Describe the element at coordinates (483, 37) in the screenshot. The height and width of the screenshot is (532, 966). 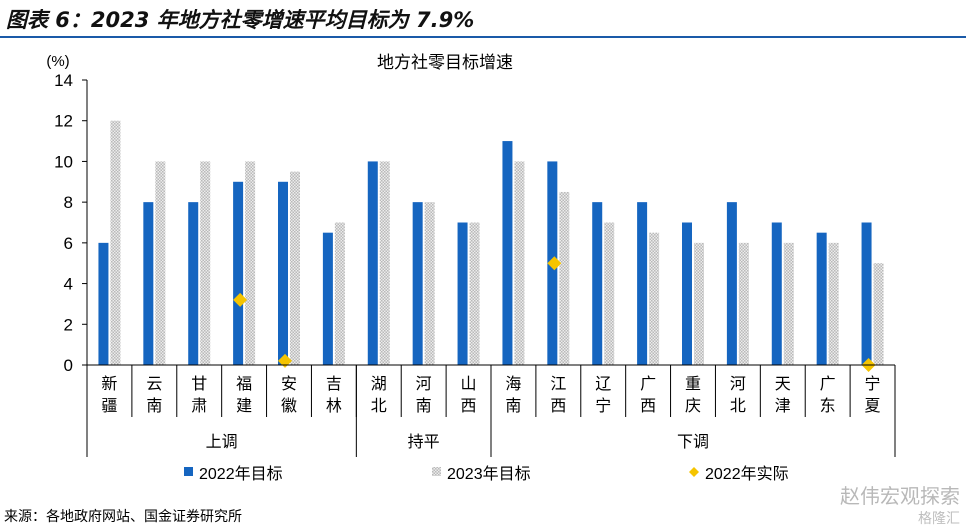
I see `title-rule` at that location.